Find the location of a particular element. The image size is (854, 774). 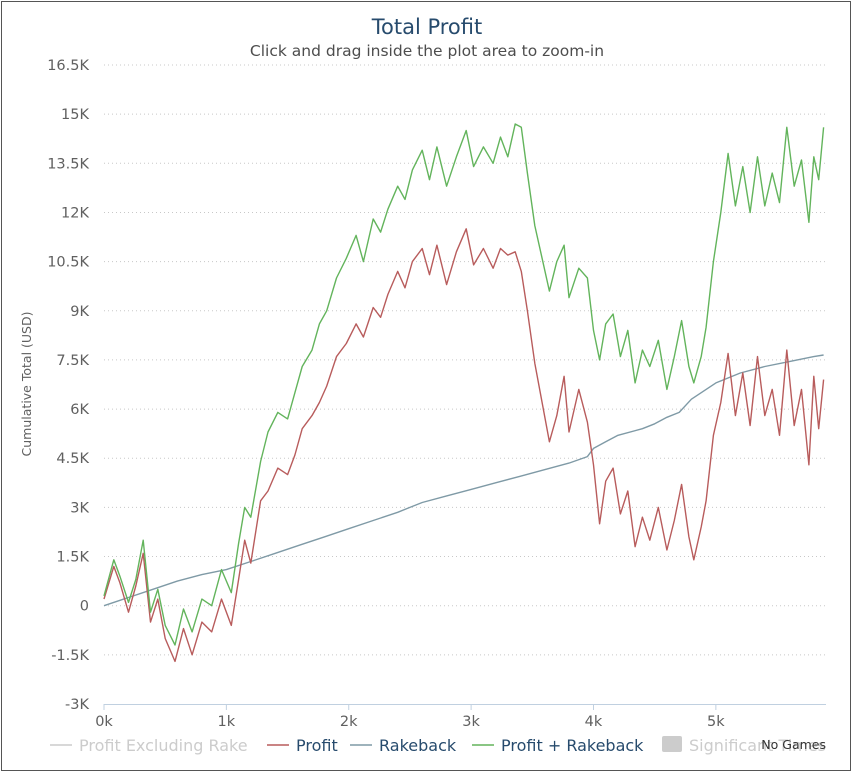

legend-label: Profit Excluding Rake is located at coordinates (163, 745).